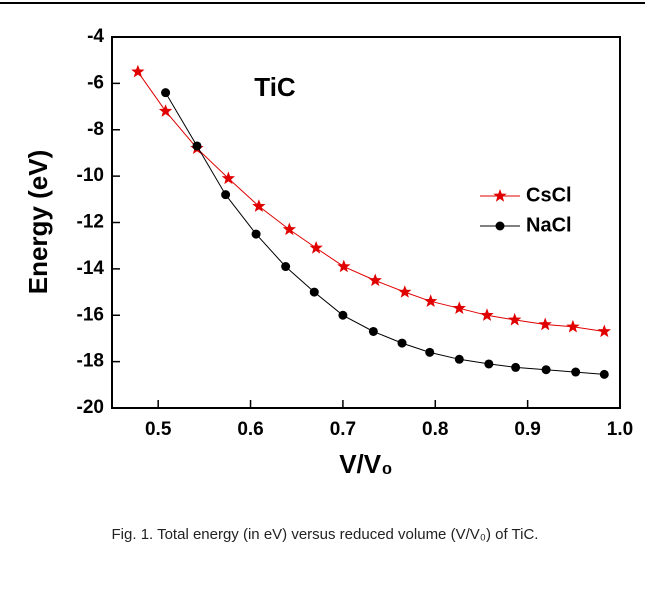 The image size is (645, 593). Describe the element at coordinates (95, 129) in the screenshot. I see `y-tick-label: -8` at that location.